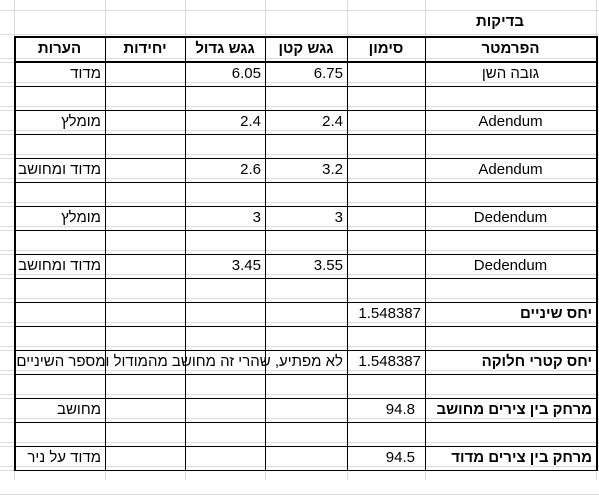  What do you see at coordinates (400, 457) in the screenshot?
I see `data-cell: 94.5` at bounding box center [400, 457].